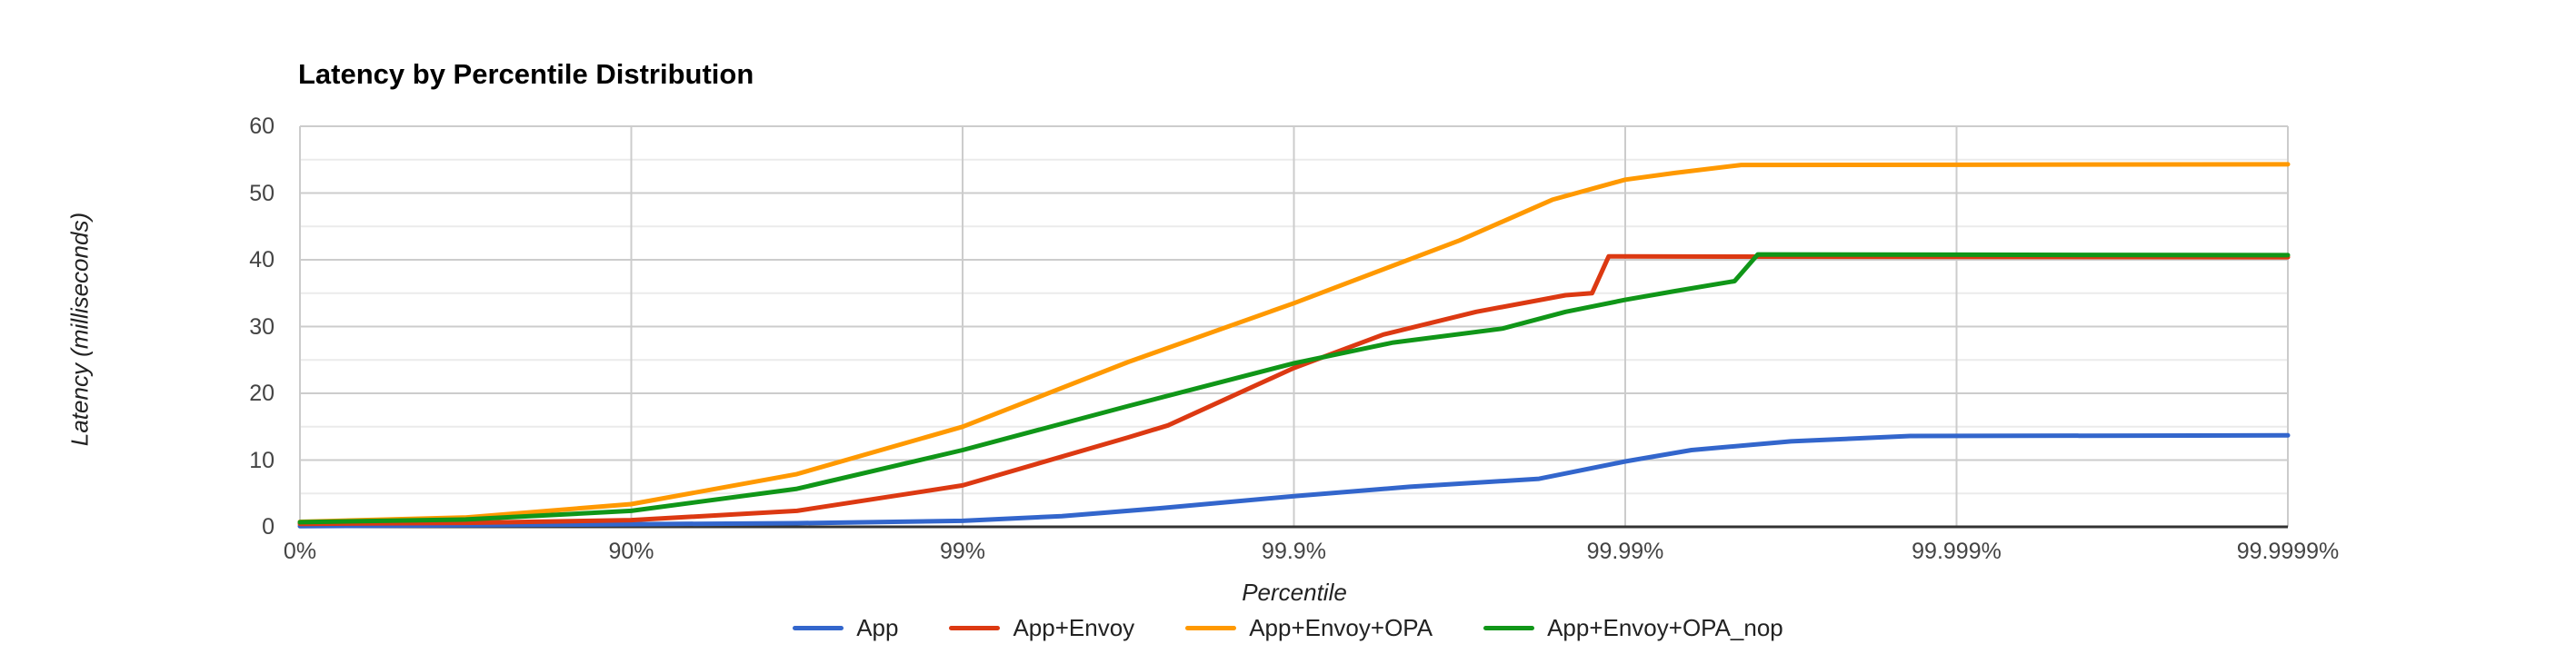  I want to click on legend-label: App+Envoy, so click(1074, 627).